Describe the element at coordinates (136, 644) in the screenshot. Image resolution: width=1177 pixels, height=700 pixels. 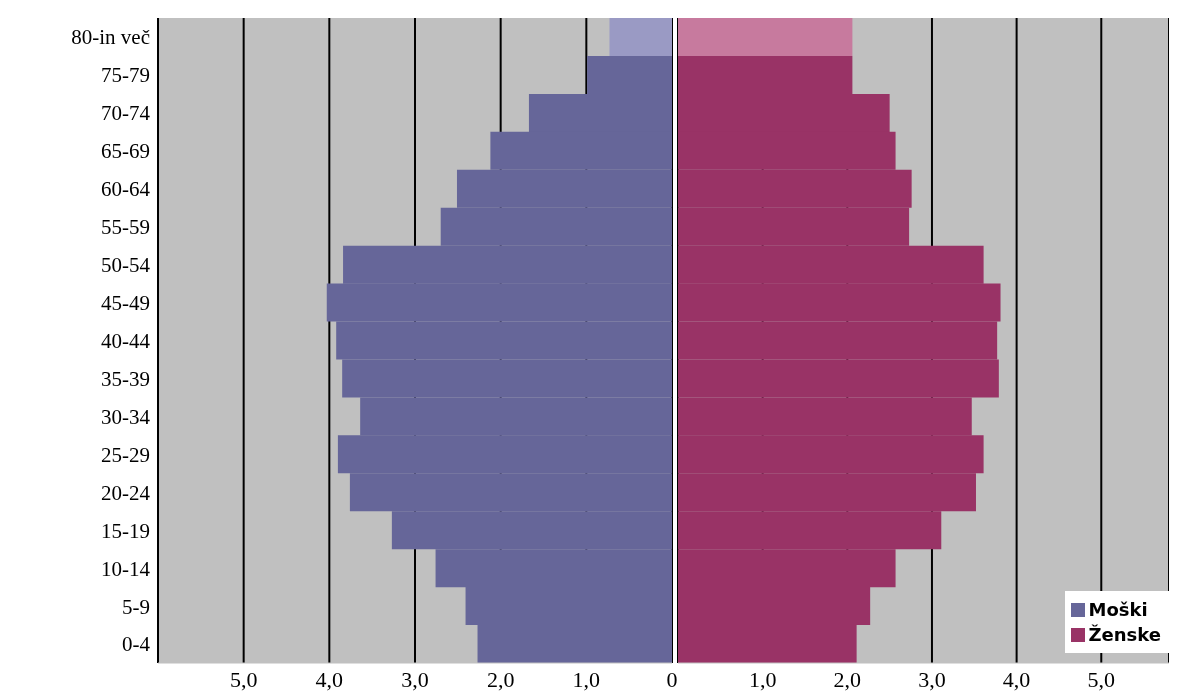
I see `y-tick-label: 0-4` at that location.